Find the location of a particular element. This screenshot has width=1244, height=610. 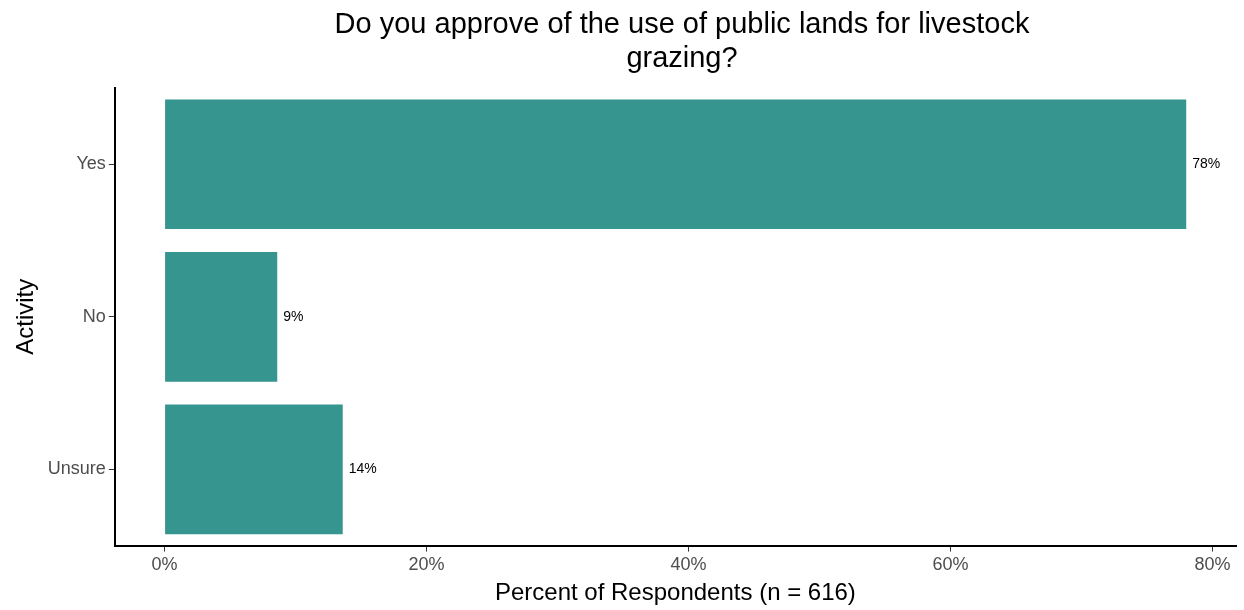

y-tick-label: Yes is located at coordinates (91, 163).